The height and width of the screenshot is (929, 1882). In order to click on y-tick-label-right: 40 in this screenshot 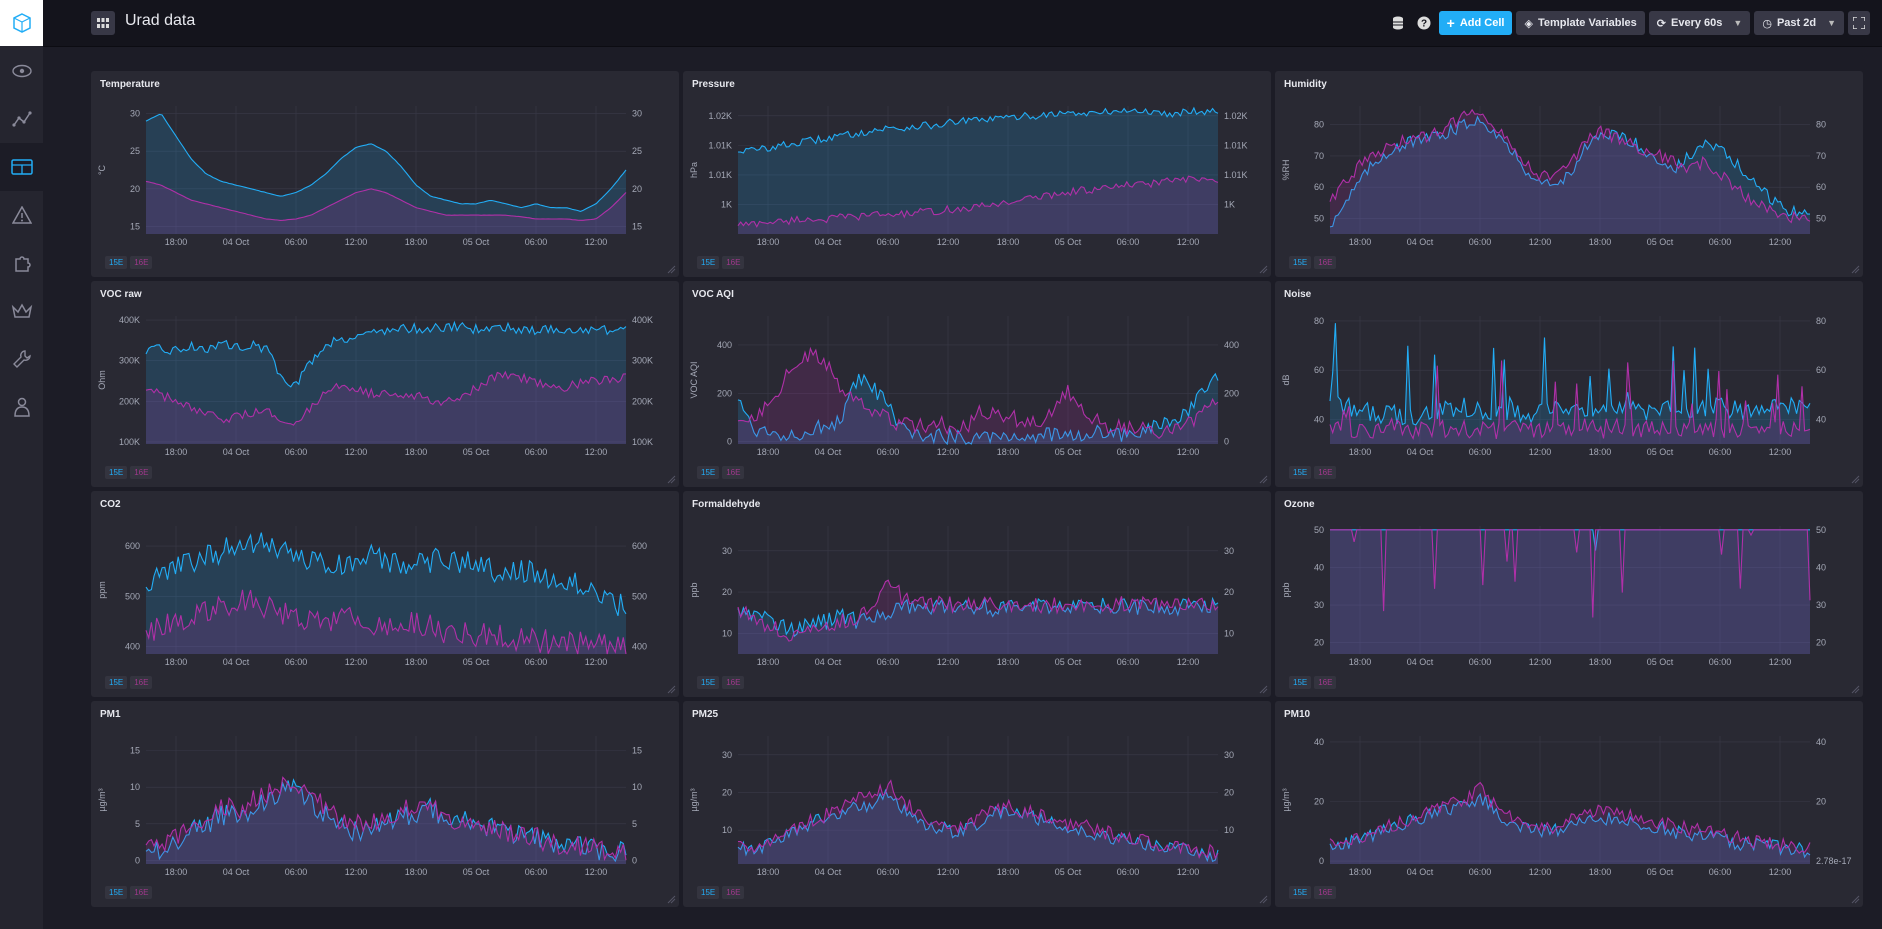, I will do `click(1821, 567)`.